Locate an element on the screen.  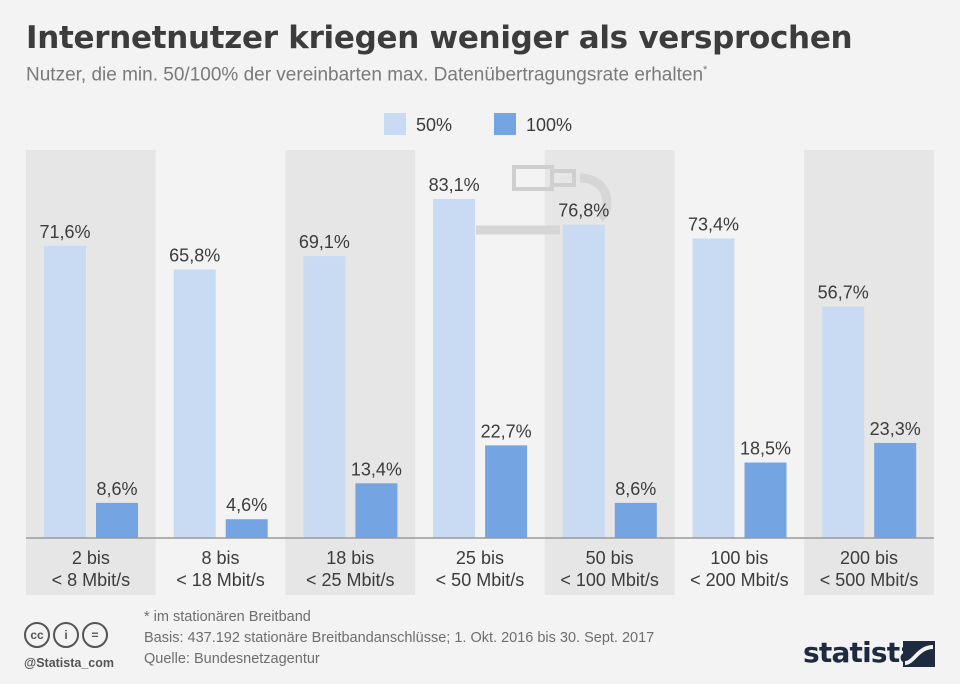
data-label: 65,8% is located at coordinates (194, 256).